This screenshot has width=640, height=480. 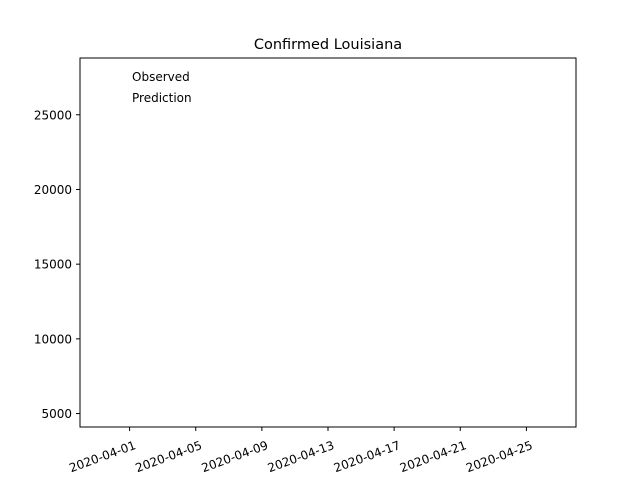 I want to click on legend: Observed Prediction, so click(x=162, y=87).